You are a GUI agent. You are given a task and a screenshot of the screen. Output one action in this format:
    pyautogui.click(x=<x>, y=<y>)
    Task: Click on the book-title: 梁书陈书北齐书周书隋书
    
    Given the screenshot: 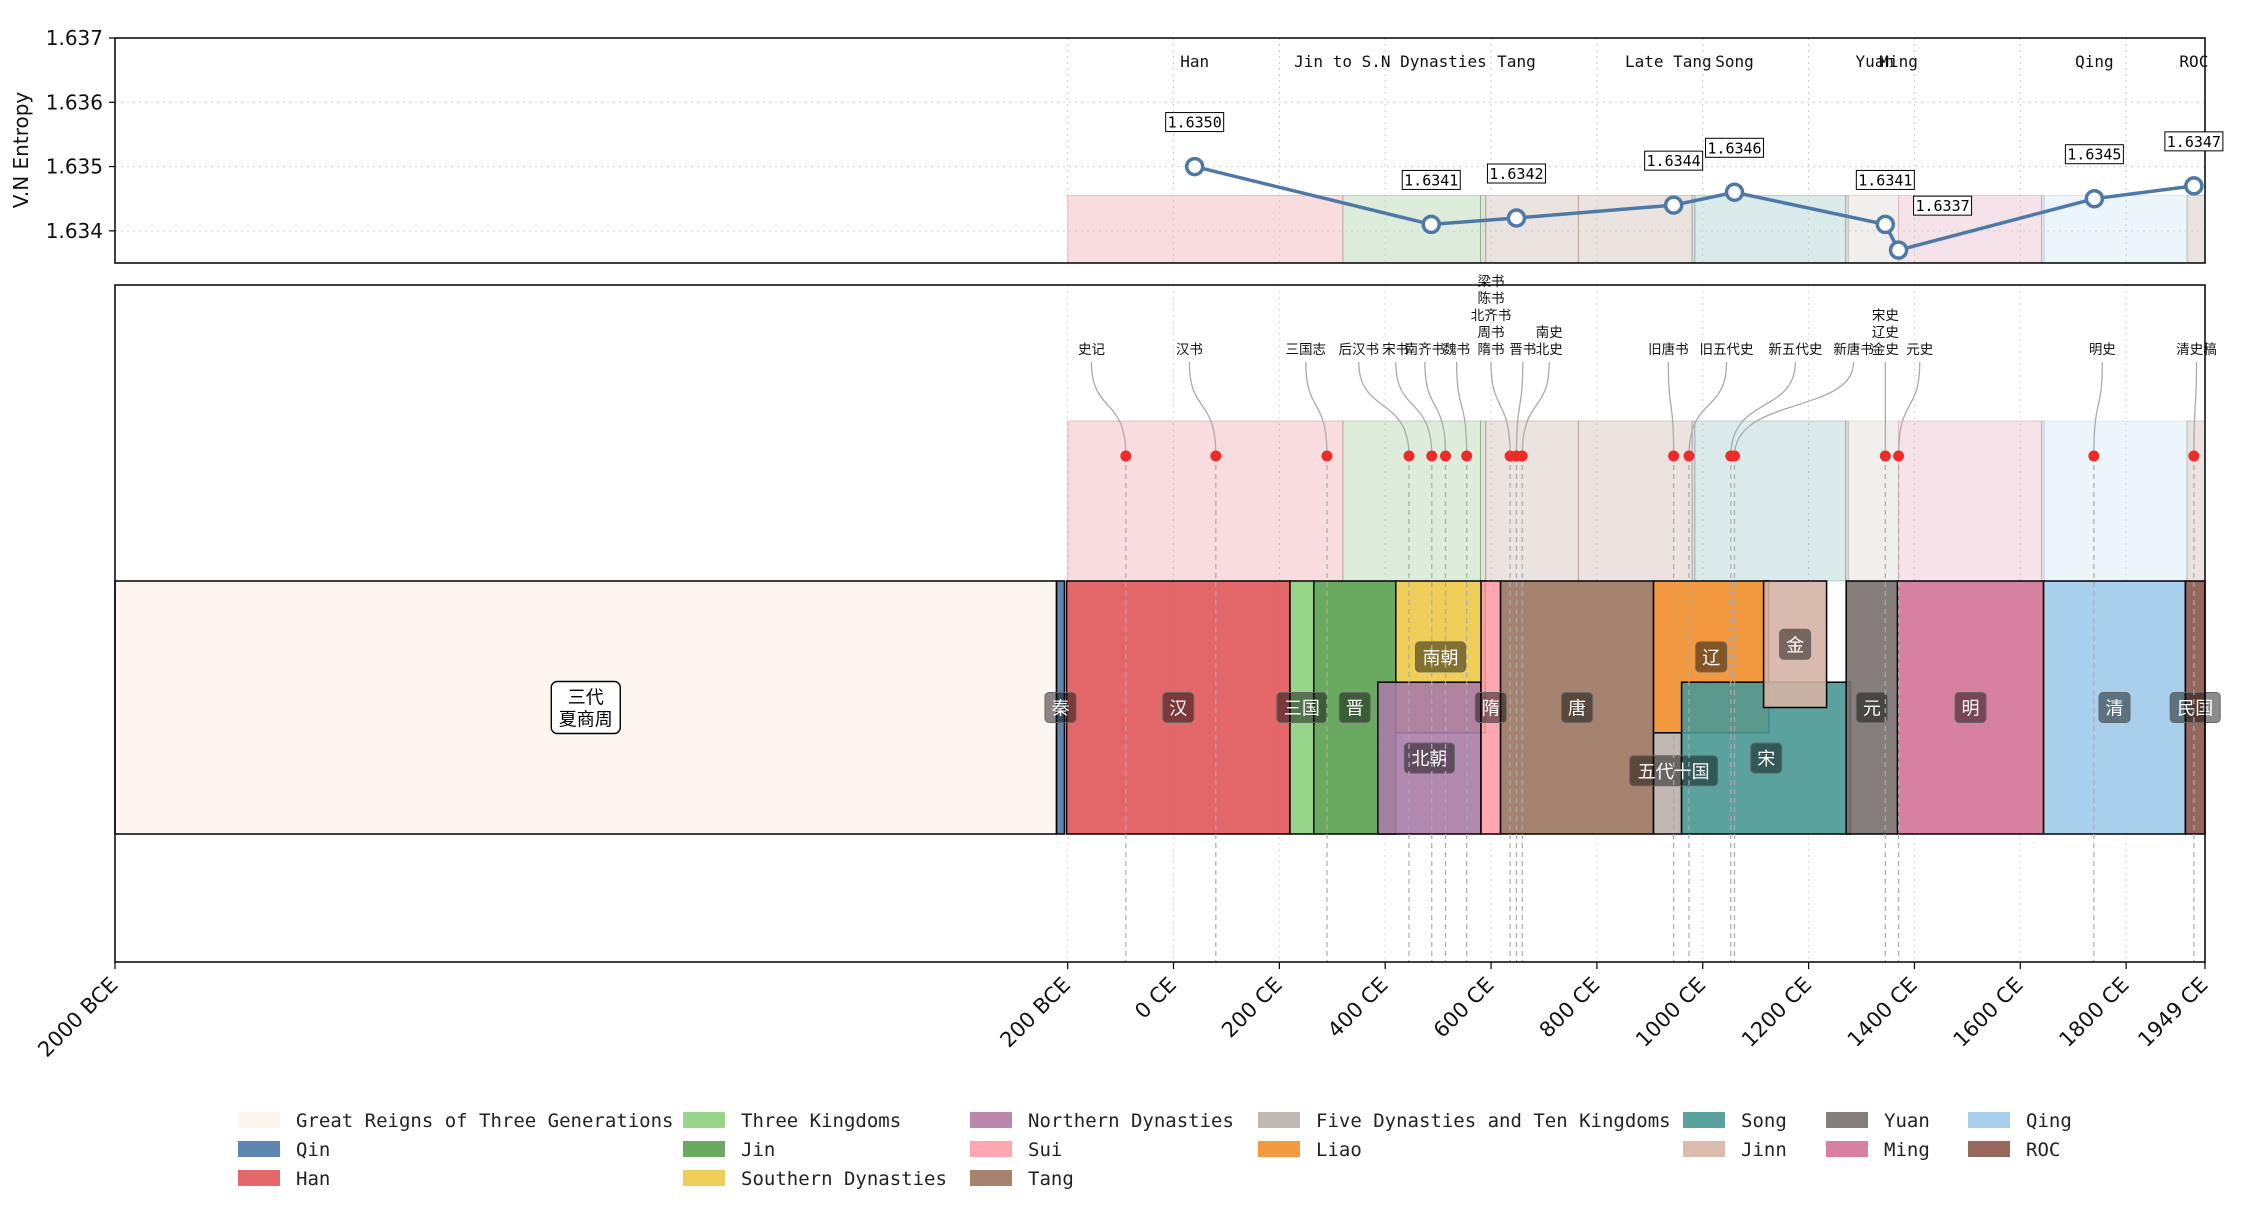 What is the action you would take?
    pyautogui.click(x=1491, y=316)
    